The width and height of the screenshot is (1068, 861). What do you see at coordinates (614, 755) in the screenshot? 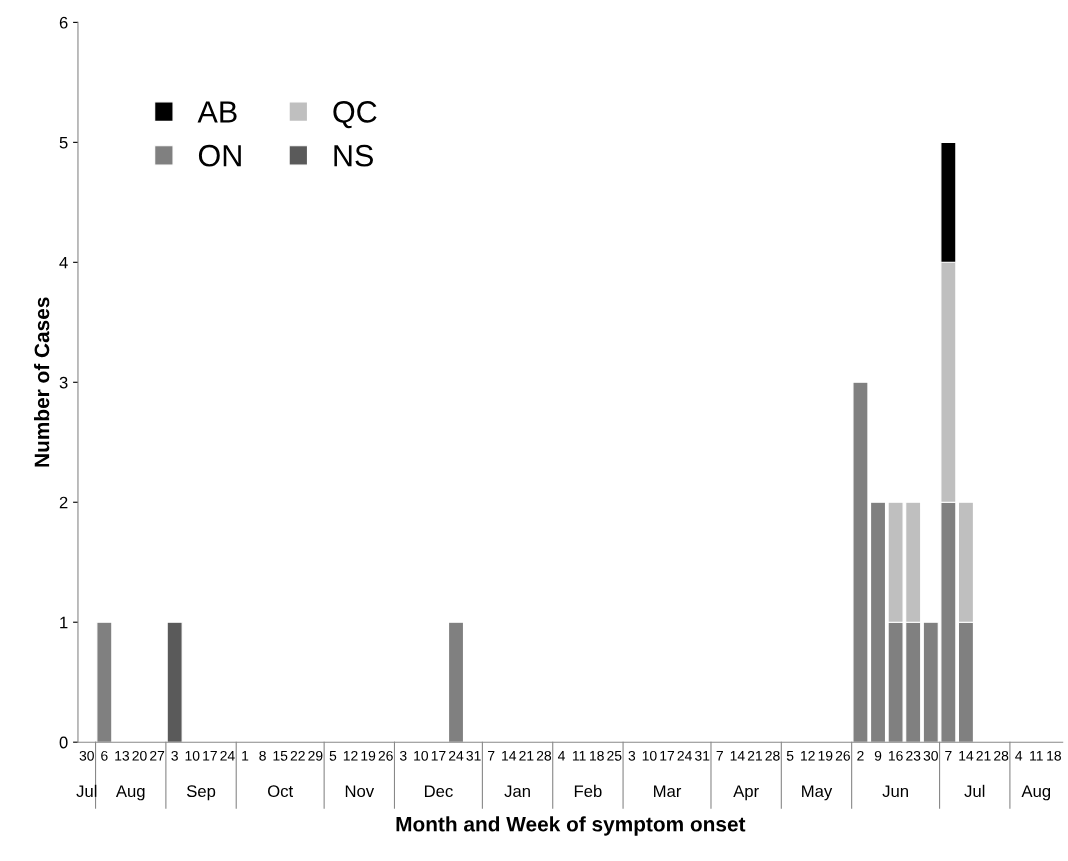
I see `x-tick-label: 25` at bounding box center [614, 755].